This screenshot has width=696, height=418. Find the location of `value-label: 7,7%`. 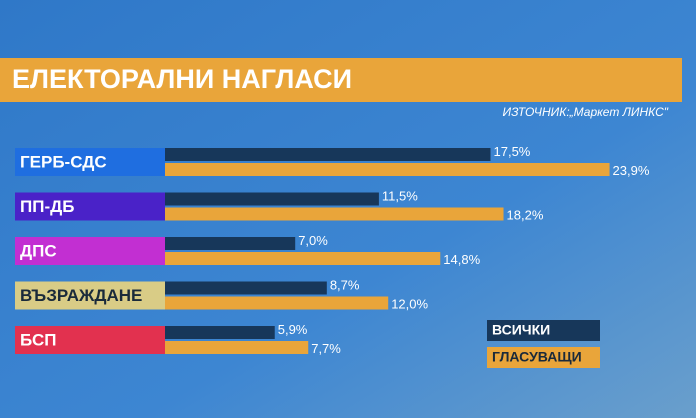

value-label: 7,7% is located at coordinates (326, 348).